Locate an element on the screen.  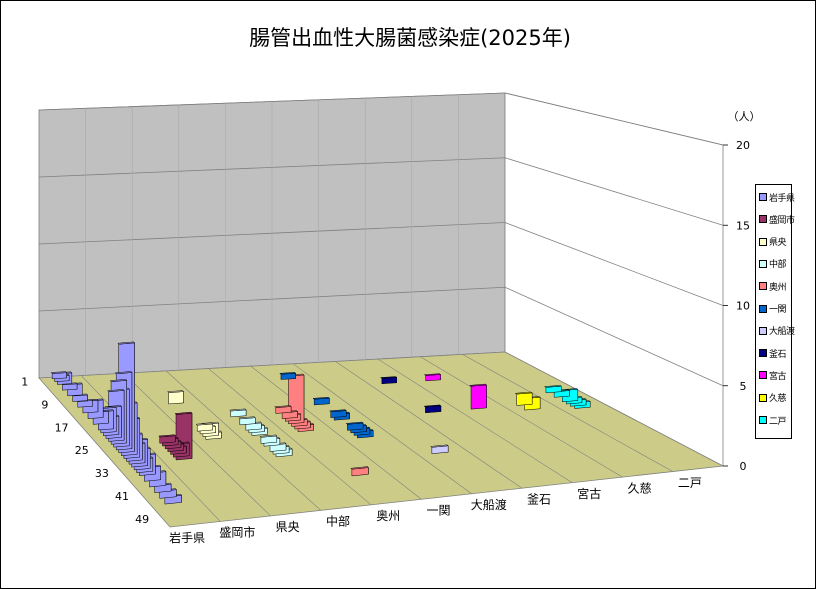
category-label: 釜石 is located at coordinates (539, 498).